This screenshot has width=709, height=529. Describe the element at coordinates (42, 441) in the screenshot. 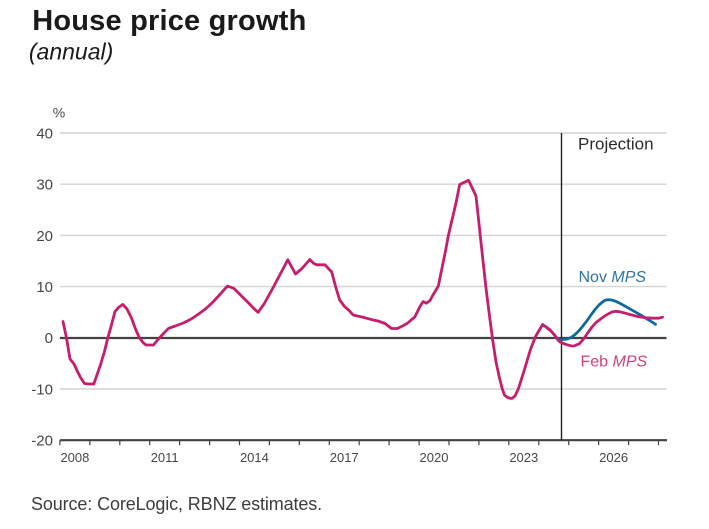

I see `svg-text: -20` at that location.